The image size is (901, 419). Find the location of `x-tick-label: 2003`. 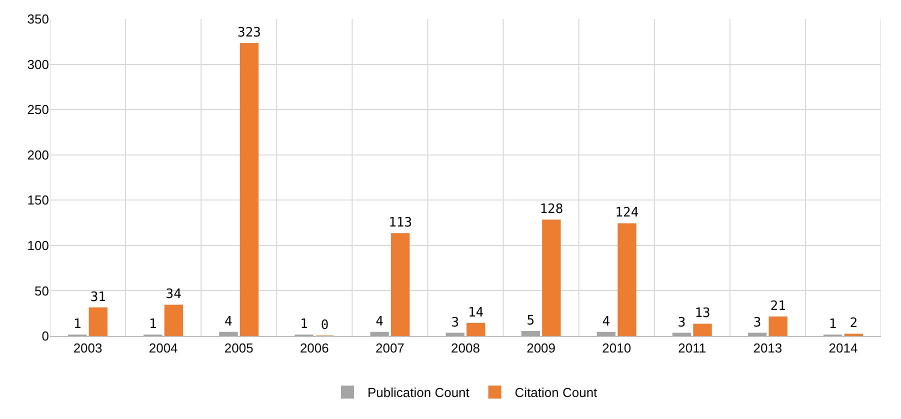

x-tick-label: 2003 is located at coordinates (87, 348).